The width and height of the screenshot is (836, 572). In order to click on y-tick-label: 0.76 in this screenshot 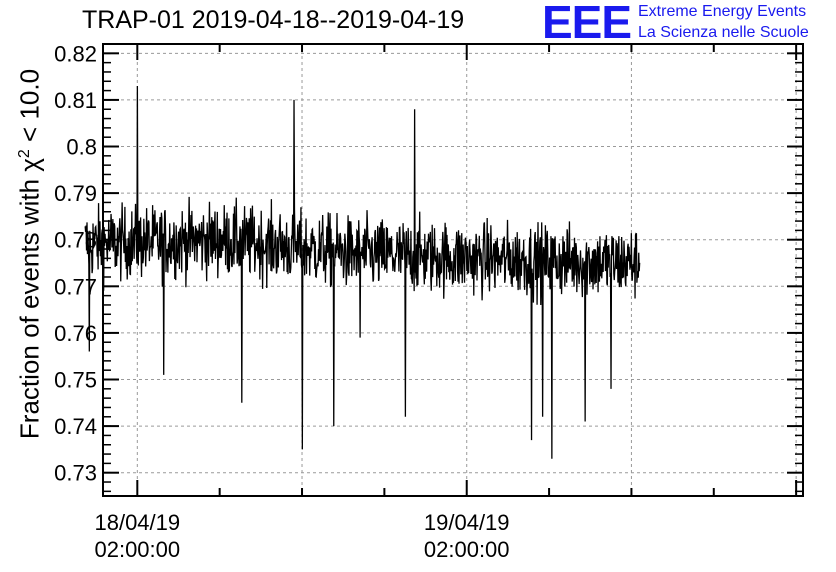, I will do `click(75, 333)`.